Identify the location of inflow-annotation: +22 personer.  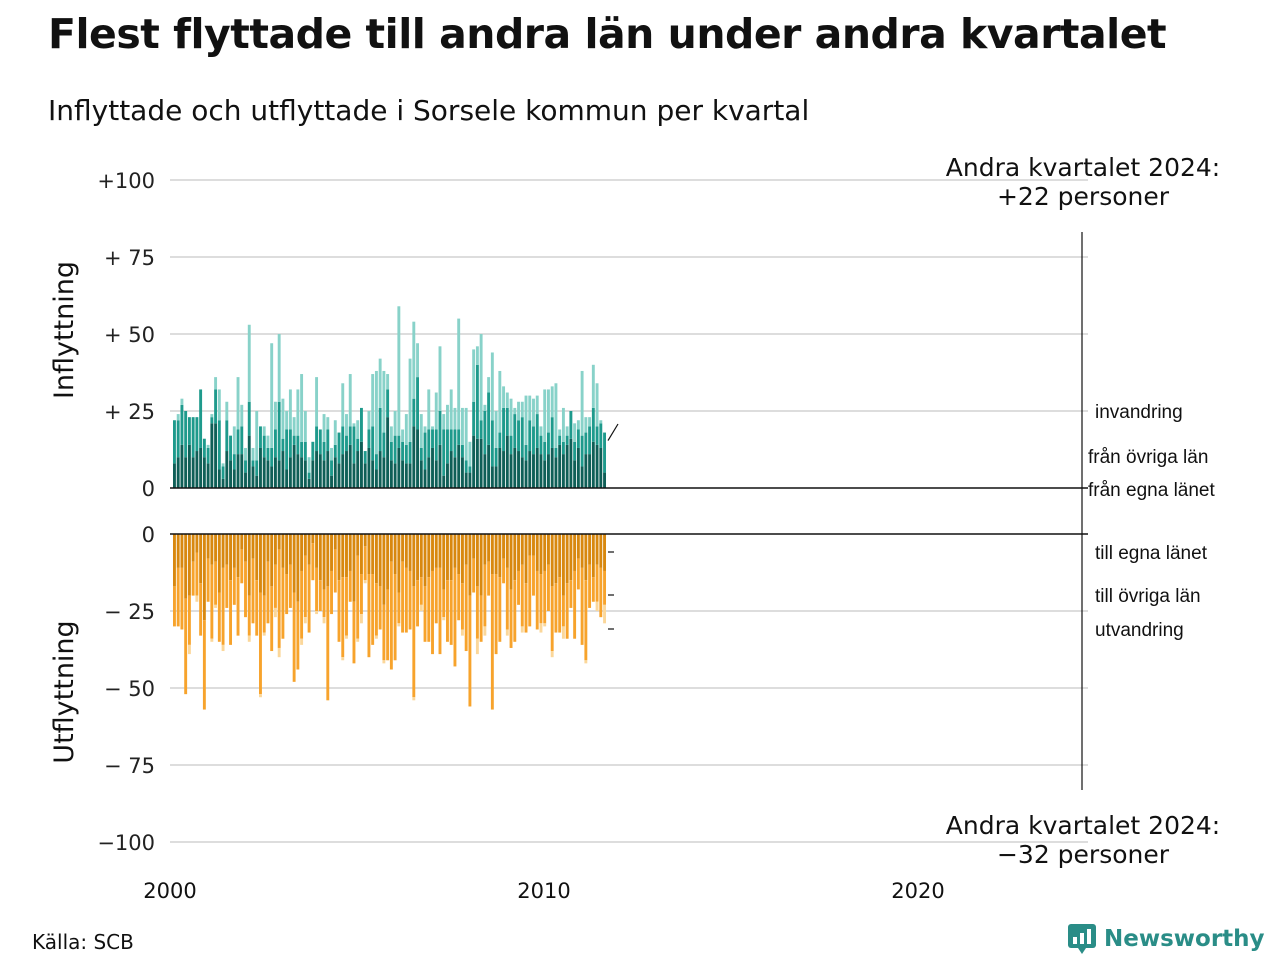
(1083, 196).